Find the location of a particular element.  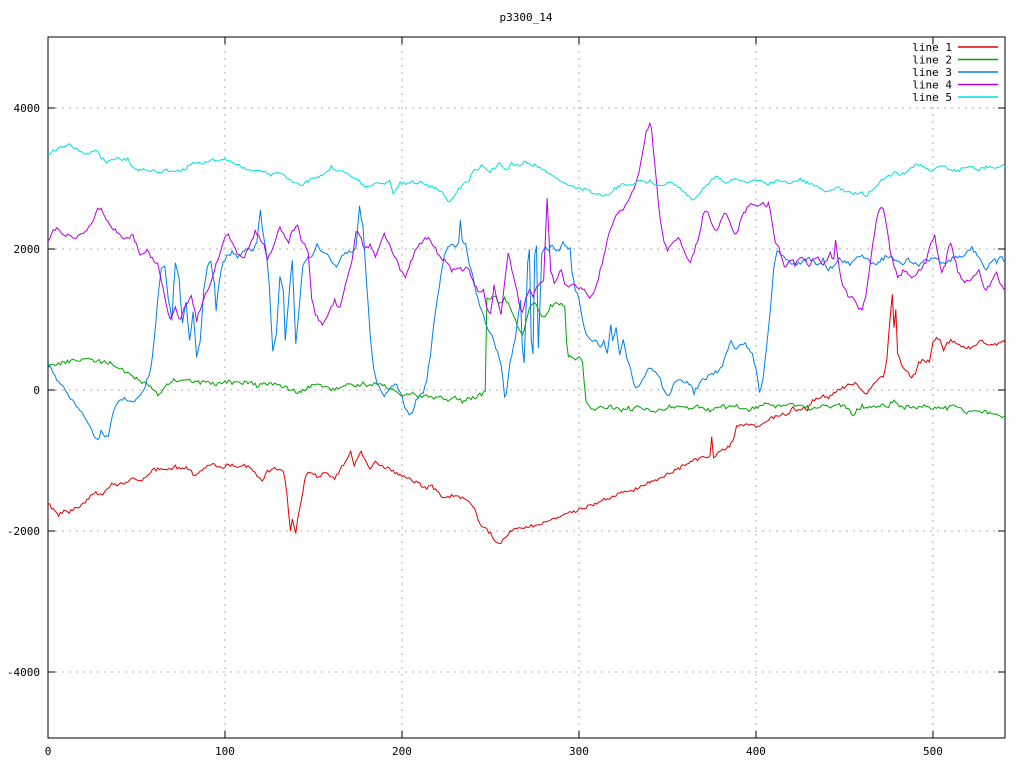

y-tick-label: 4000 is located at coordinates (27, 108).